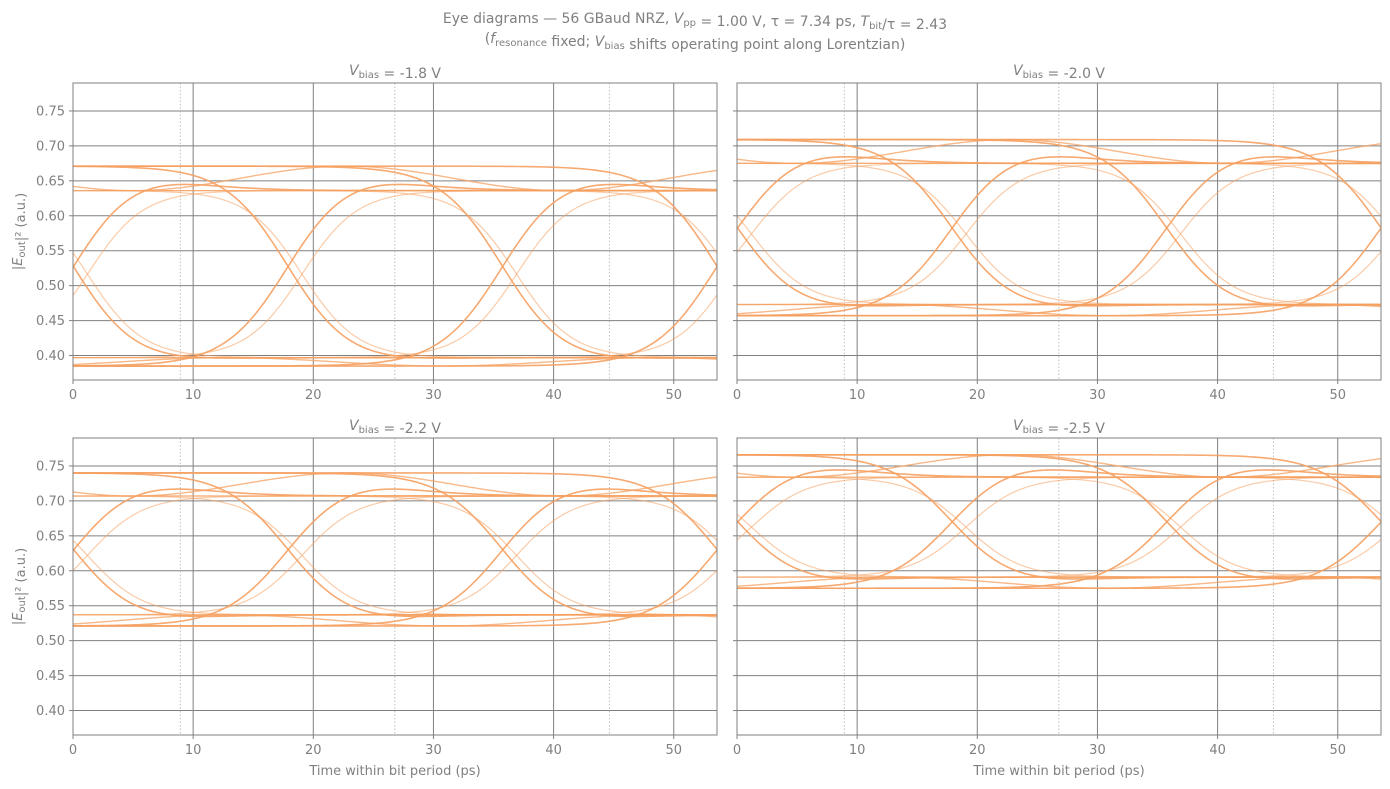  Describe the element at coordinates (395, 72) in the screenshot. I see `panel-title: Vbias = -1.8 V` at that location.